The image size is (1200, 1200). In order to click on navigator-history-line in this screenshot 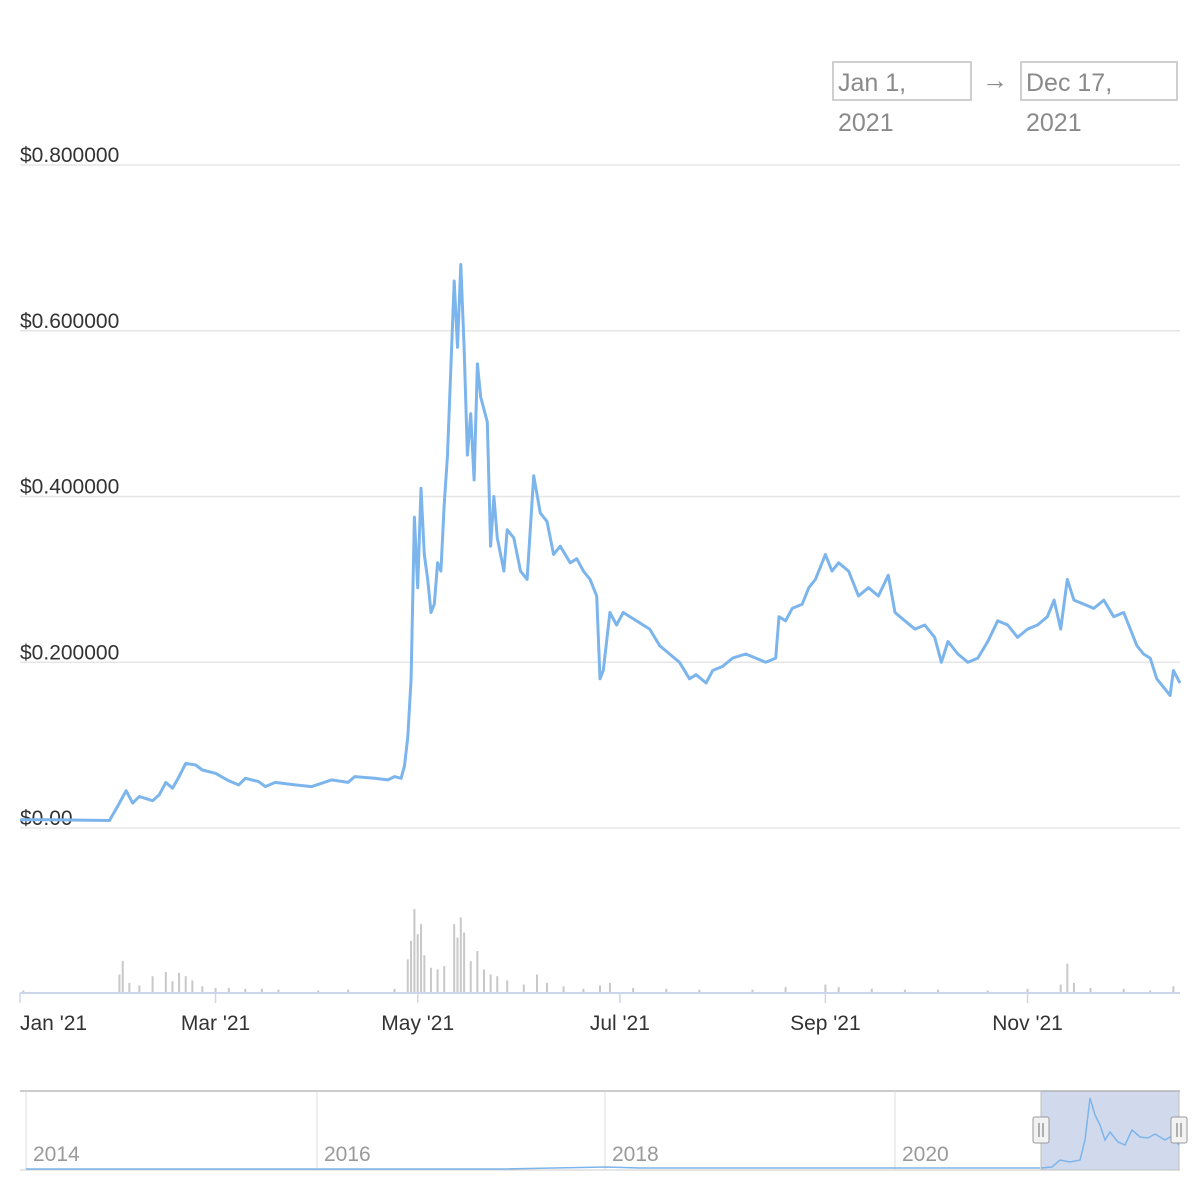, I will do `click(533, 1168)`.